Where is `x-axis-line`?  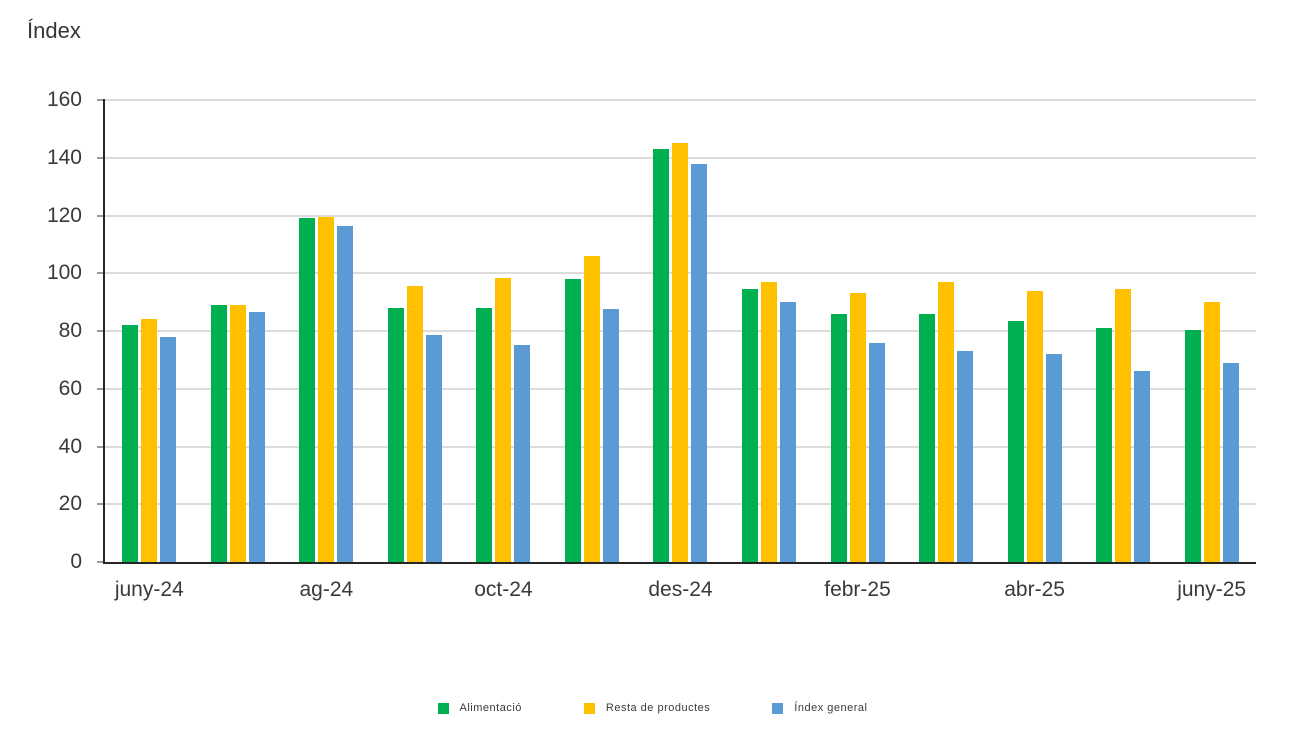
x-axis-line is located at coordinates (679, 563).